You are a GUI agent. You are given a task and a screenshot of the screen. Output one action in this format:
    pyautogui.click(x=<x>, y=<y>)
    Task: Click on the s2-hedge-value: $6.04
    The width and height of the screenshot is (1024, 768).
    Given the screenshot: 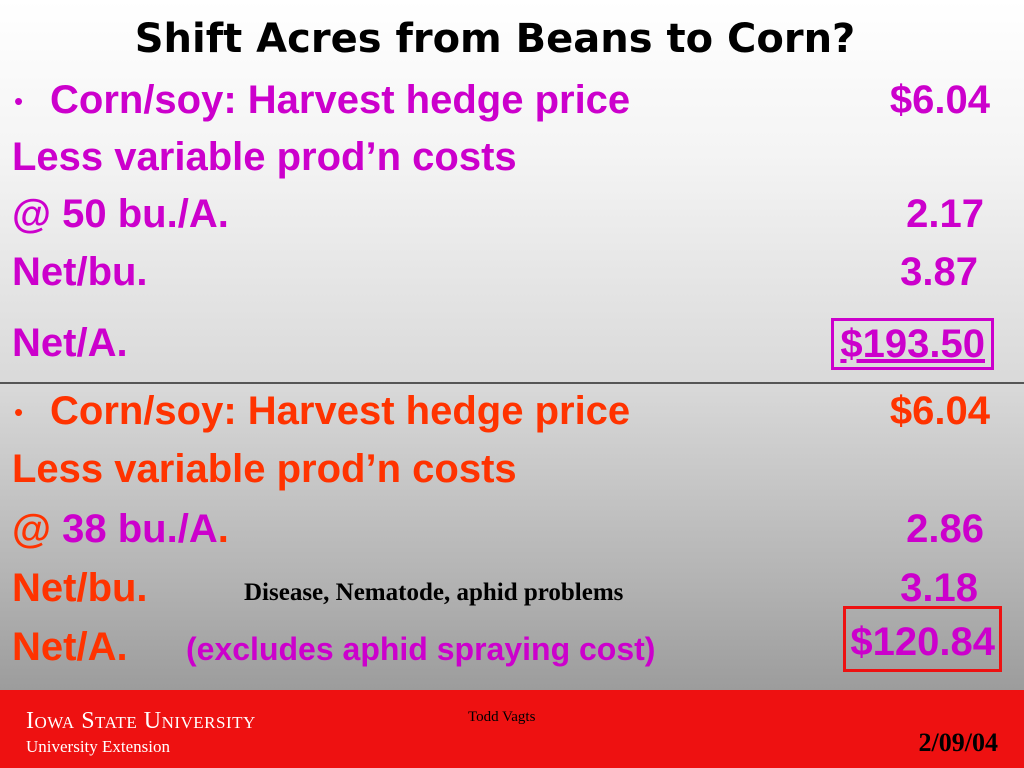 What is the action you would take?
    pyautogui.click(x=939, y=411)
    